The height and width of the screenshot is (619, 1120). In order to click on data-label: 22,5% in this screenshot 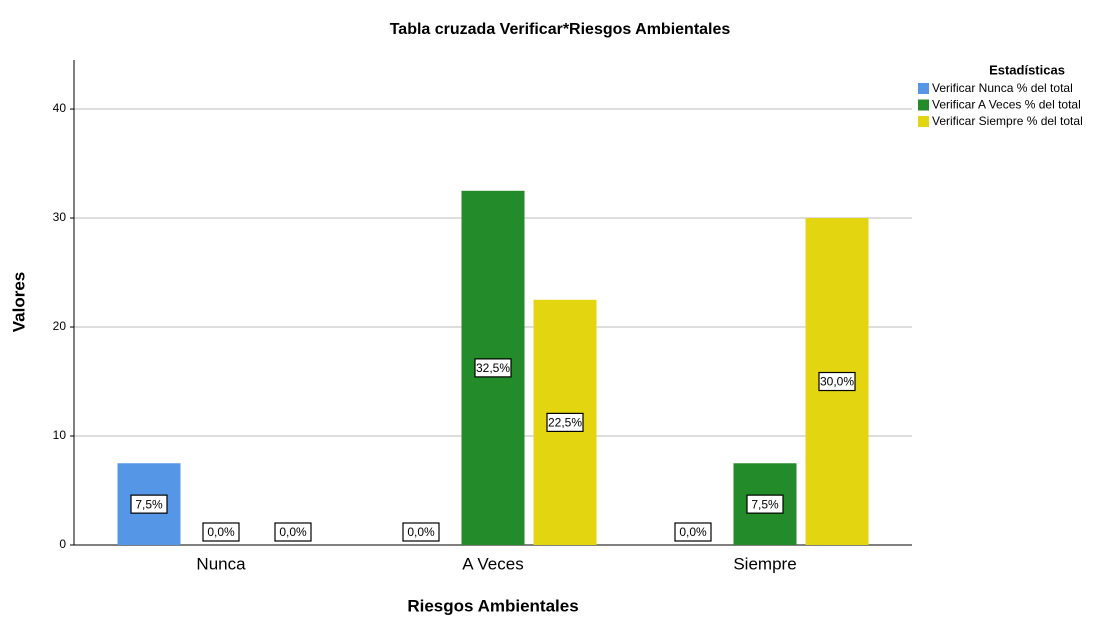, I will do `click(565, 423)`.